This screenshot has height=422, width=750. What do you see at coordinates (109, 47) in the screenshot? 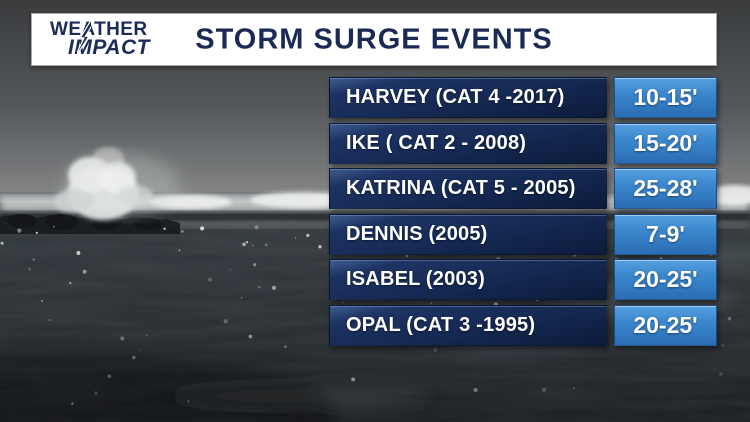
I see `brand-impact-text: IMPACT` at bounding box center [109, 47].